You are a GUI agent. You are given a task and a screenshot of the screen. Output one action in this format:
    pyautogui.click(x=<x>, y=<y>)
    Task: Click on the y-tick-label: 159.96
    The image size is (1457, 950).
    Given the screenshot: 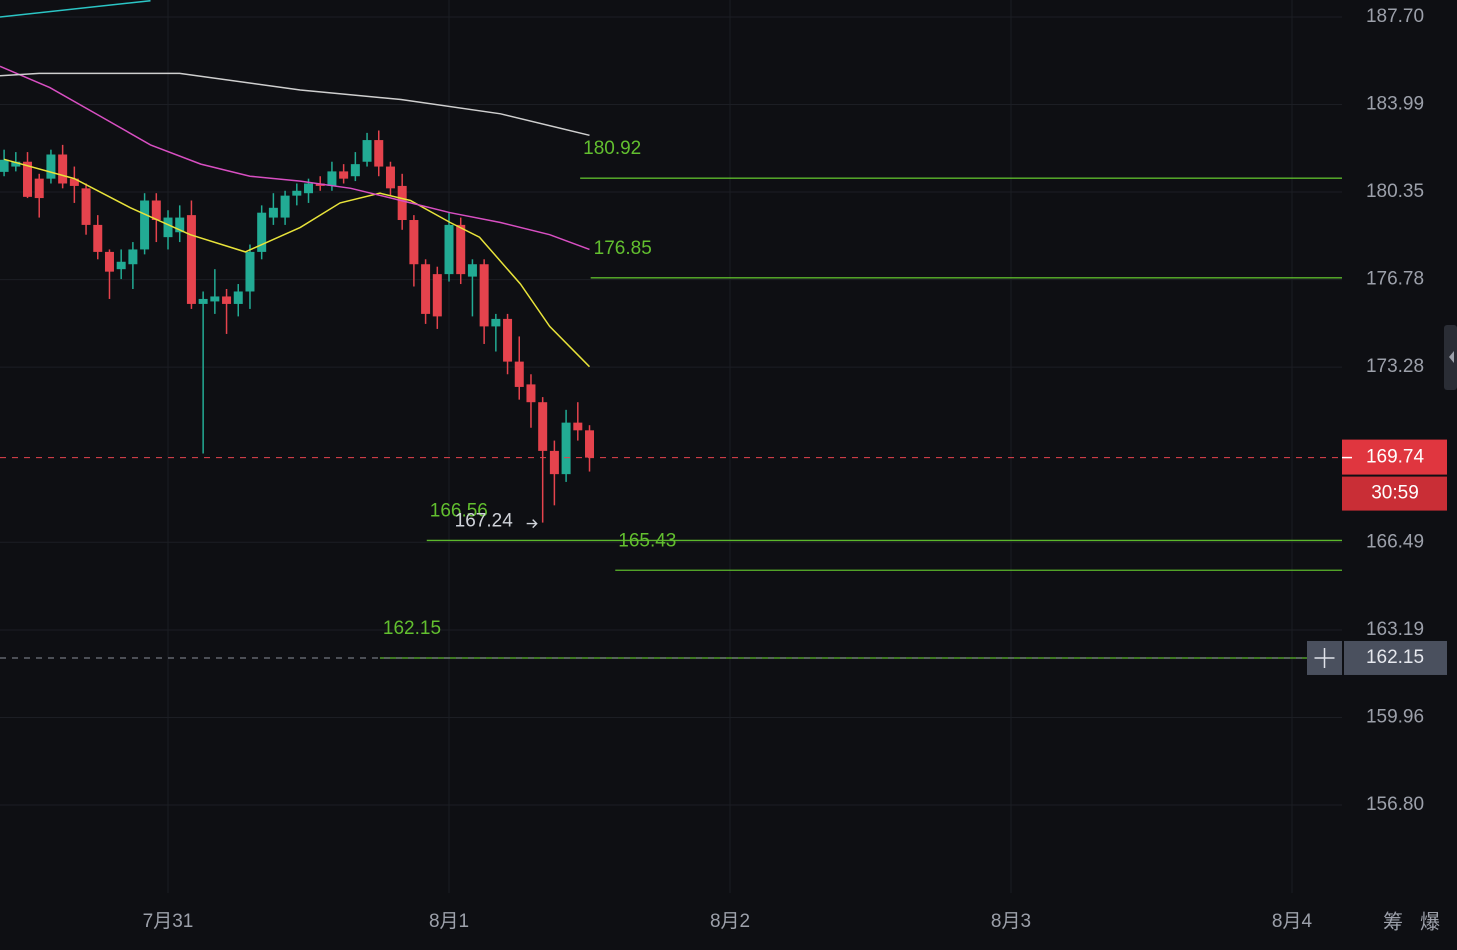 What is the action you would take?
    pyautogui.click(x=1395, y=717)
    